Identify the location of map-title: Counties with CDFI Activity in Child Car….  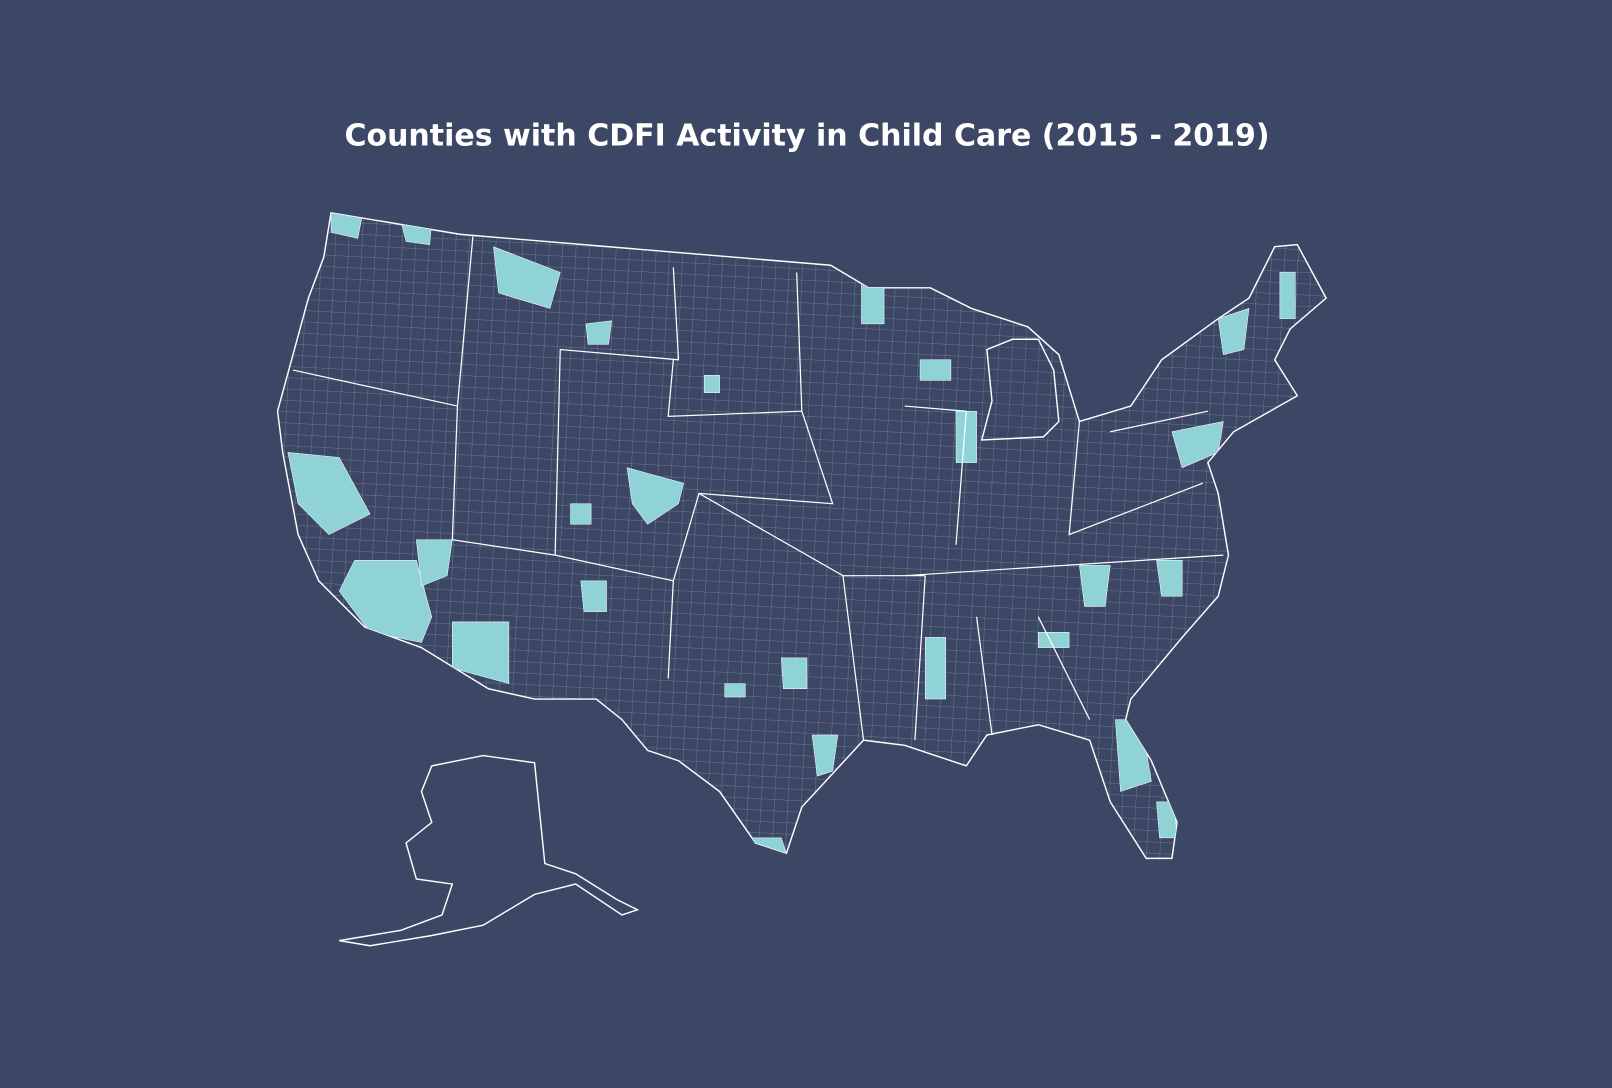
(806, 136).